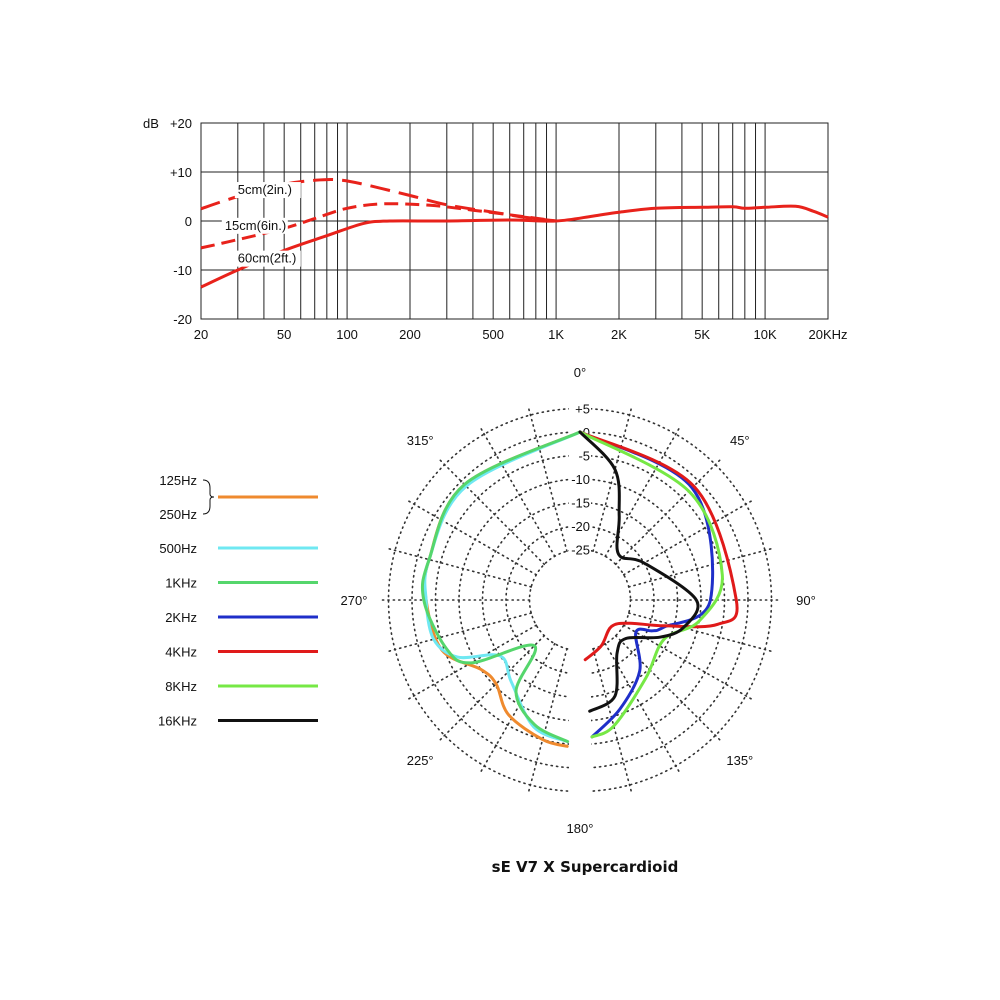 The image size is (1000, 1000). I want to click on angle-label: 90°, so click(806, 600).